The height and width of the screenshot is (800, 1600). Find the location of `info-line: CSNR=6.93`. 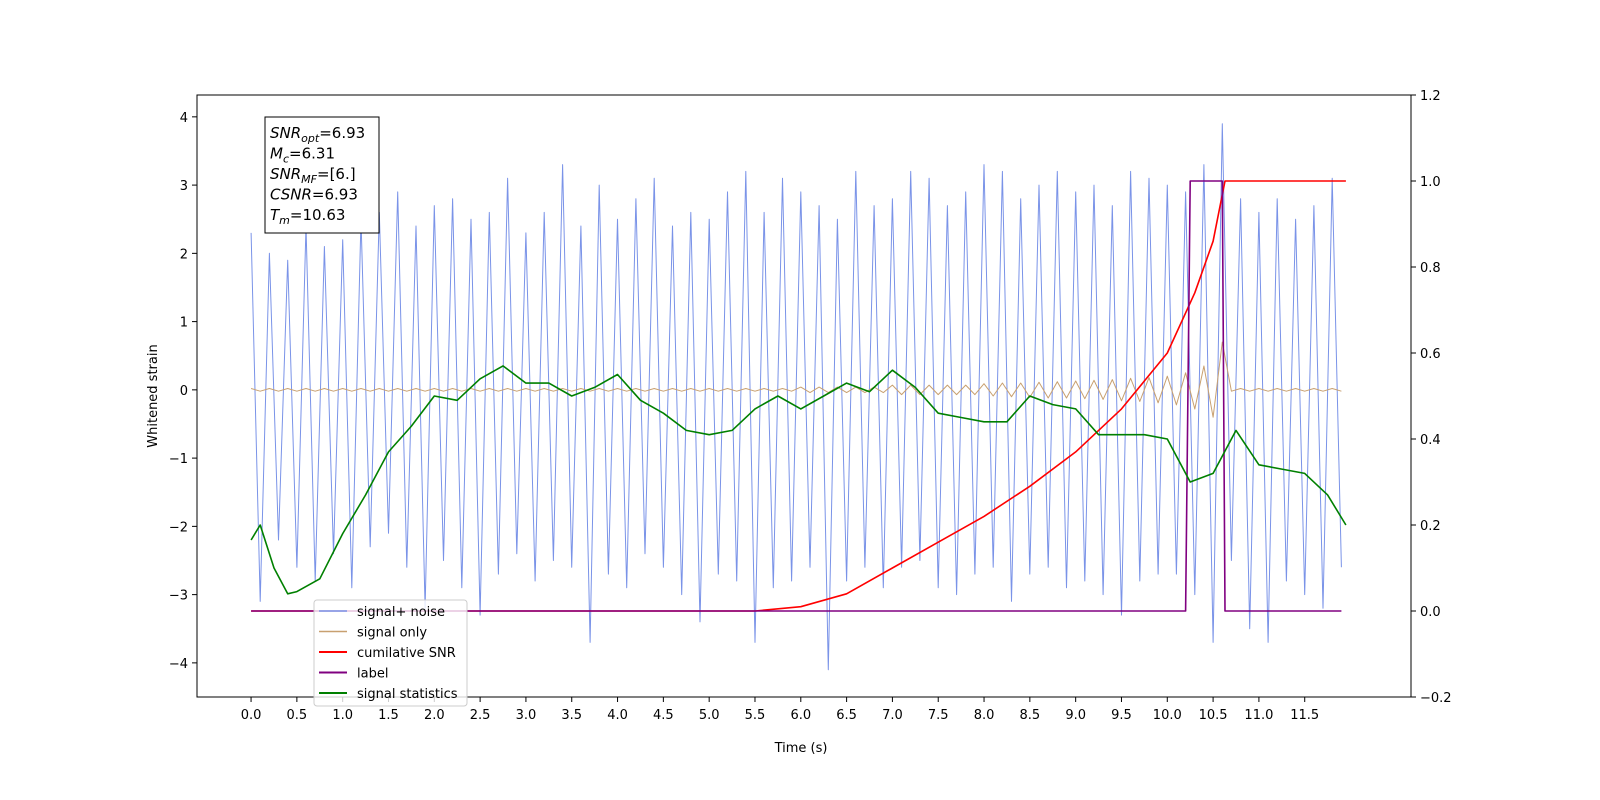

info-line: CSNR=6.93 is located at coordinates (314, 195).